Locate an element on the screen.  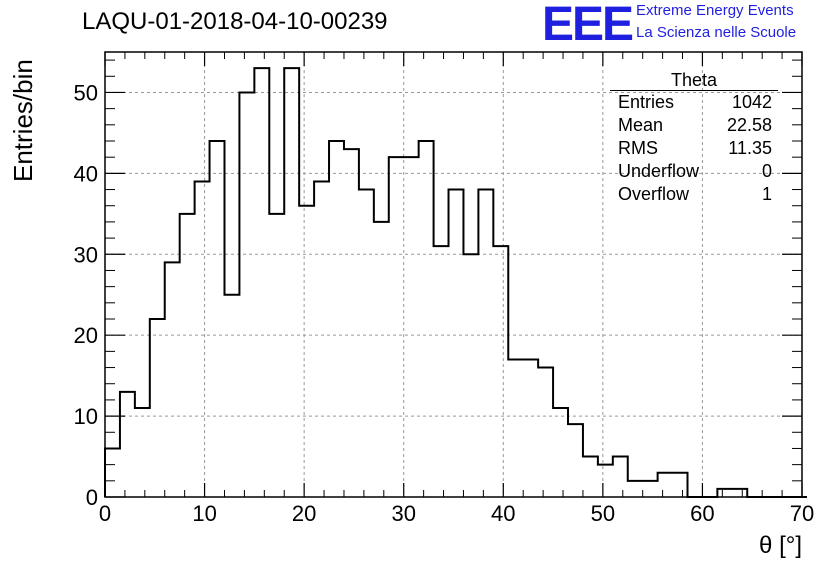
x-tick-label: 20 is located at coordinates (304, 513).